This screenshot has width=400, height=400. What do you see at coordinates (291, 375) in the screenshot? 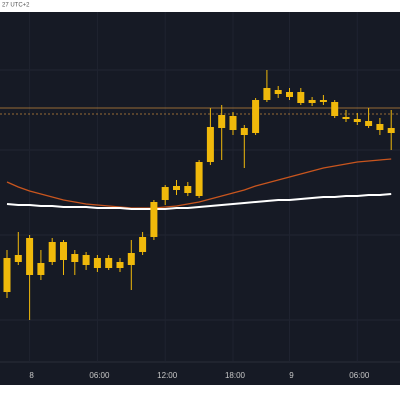
I see `x-tick-label: 9` at bounding box center [291, 375].